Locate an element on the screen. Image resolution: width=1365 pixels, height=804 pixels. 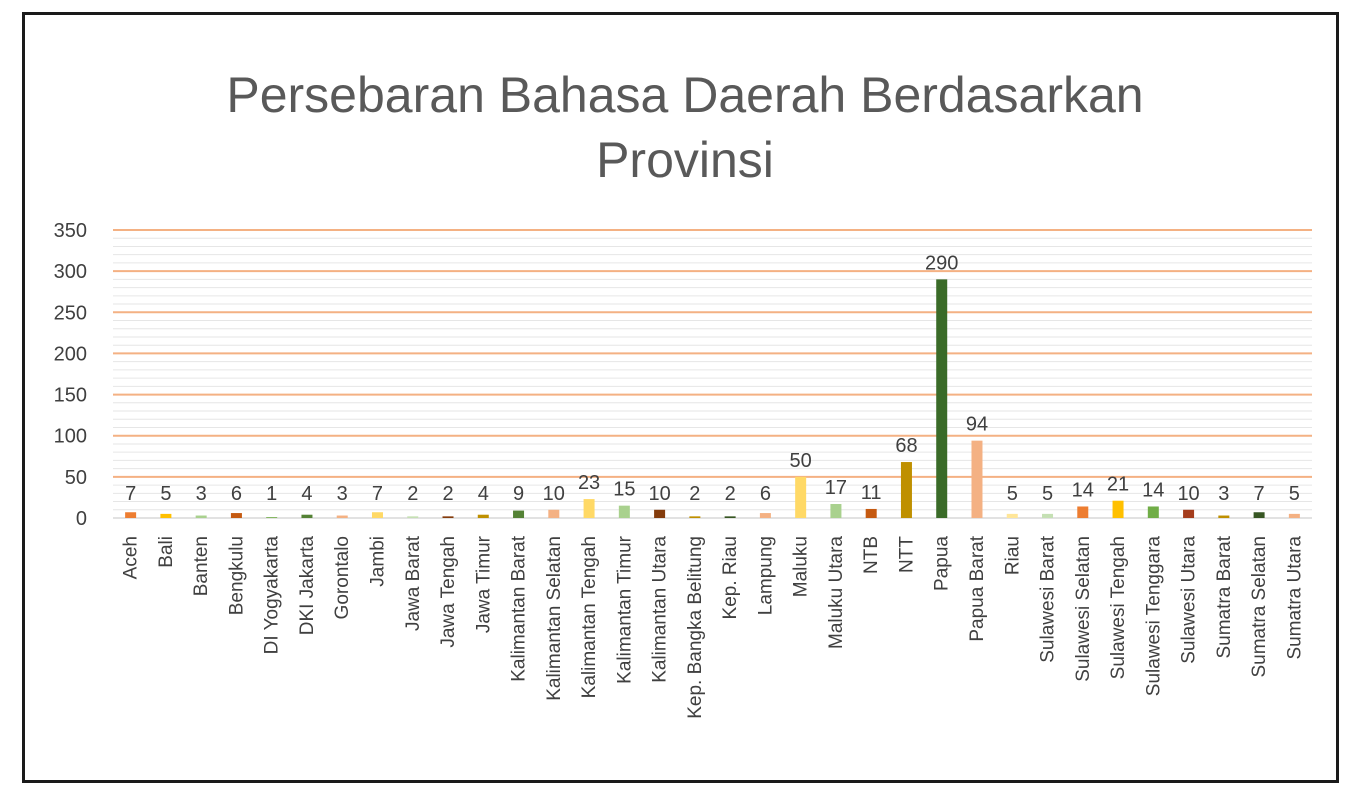
x-tick-label: Jawa Timur is located at coordinates (483, 584).